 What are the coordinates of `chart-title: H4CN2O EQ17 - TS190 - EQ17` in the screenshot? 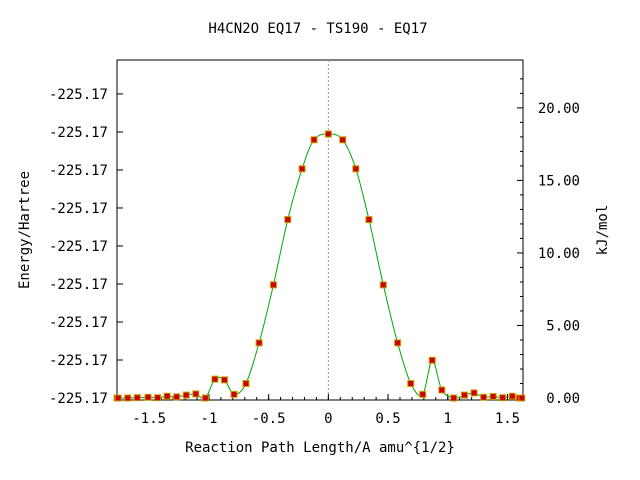 It's located at (317, 29).